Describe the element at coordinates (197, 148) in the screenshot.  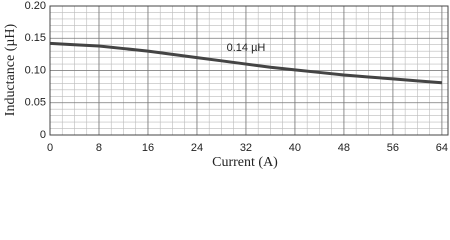
I see `x-tick-label: 24` at that location.